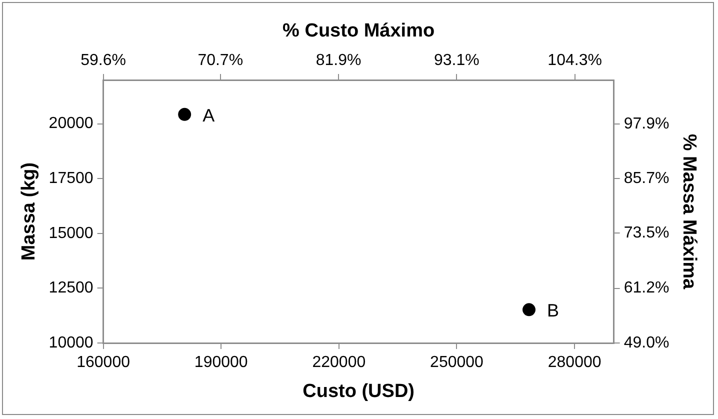  I want to click on x2-axis-title: % Custo Máximo, so click(358, 31).